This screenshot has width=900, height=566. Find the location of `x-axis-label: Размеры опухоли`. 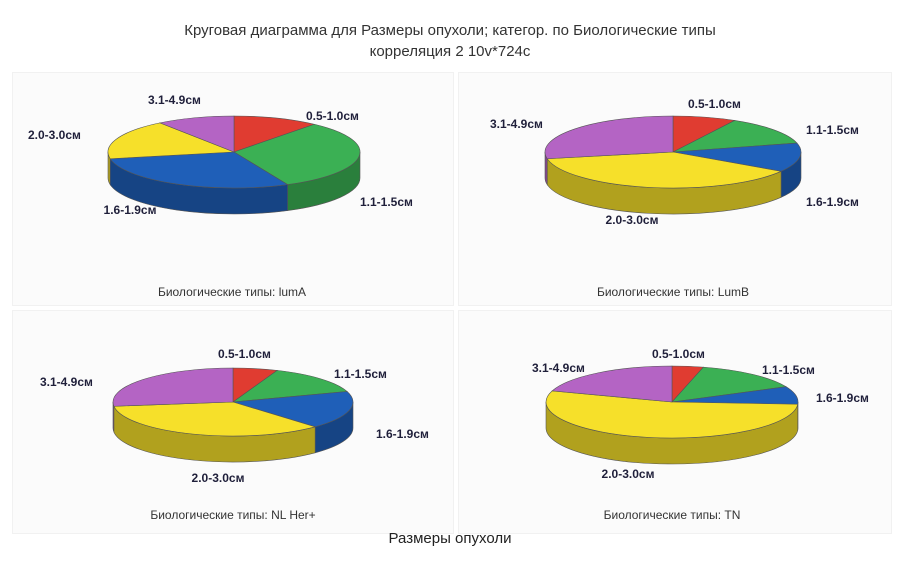

x-axis-label: Размеры опухоли is located at coordinates (450, 538).